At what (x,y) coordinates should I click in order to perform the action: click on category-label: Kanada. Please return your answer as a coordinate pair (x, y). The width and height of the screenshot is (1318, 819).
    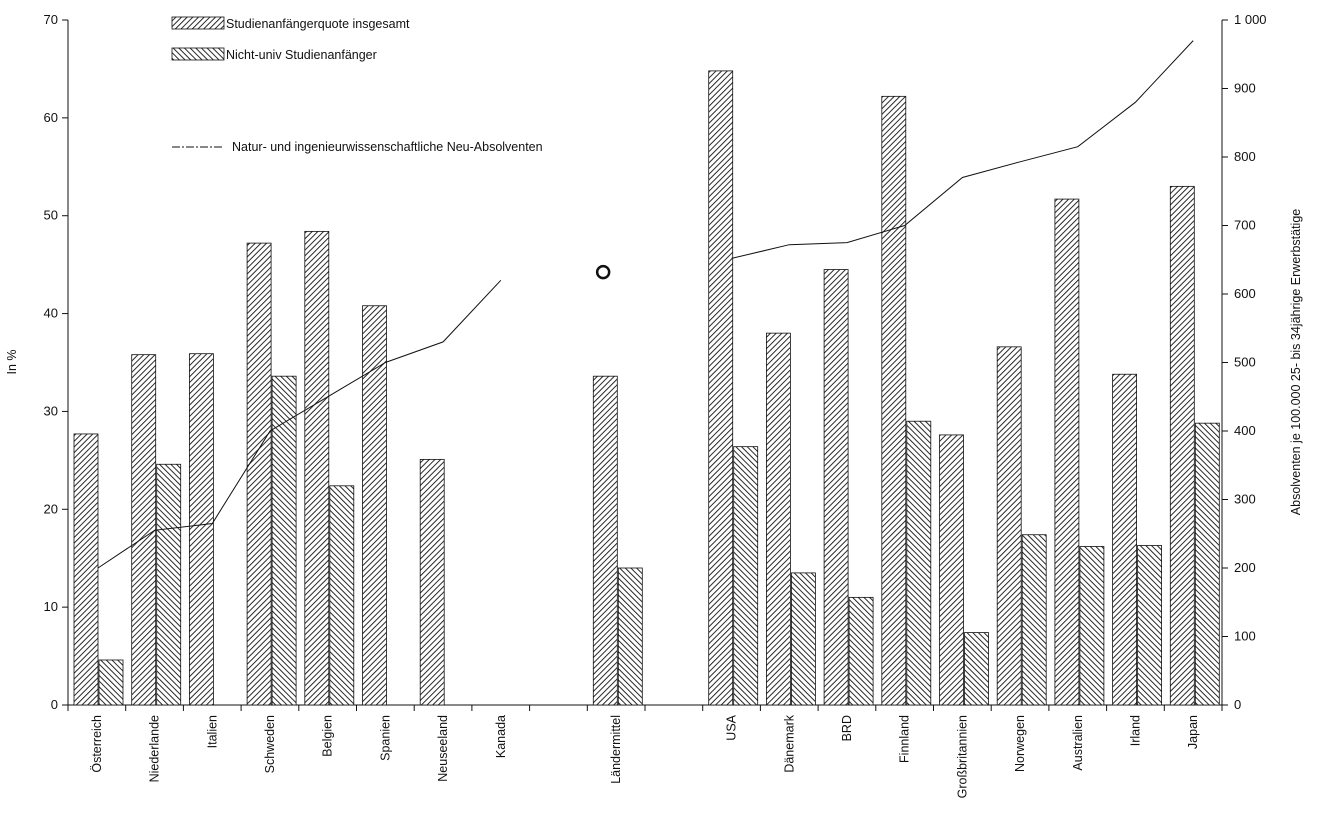
    Looking at the image, I should click on (501, 736).